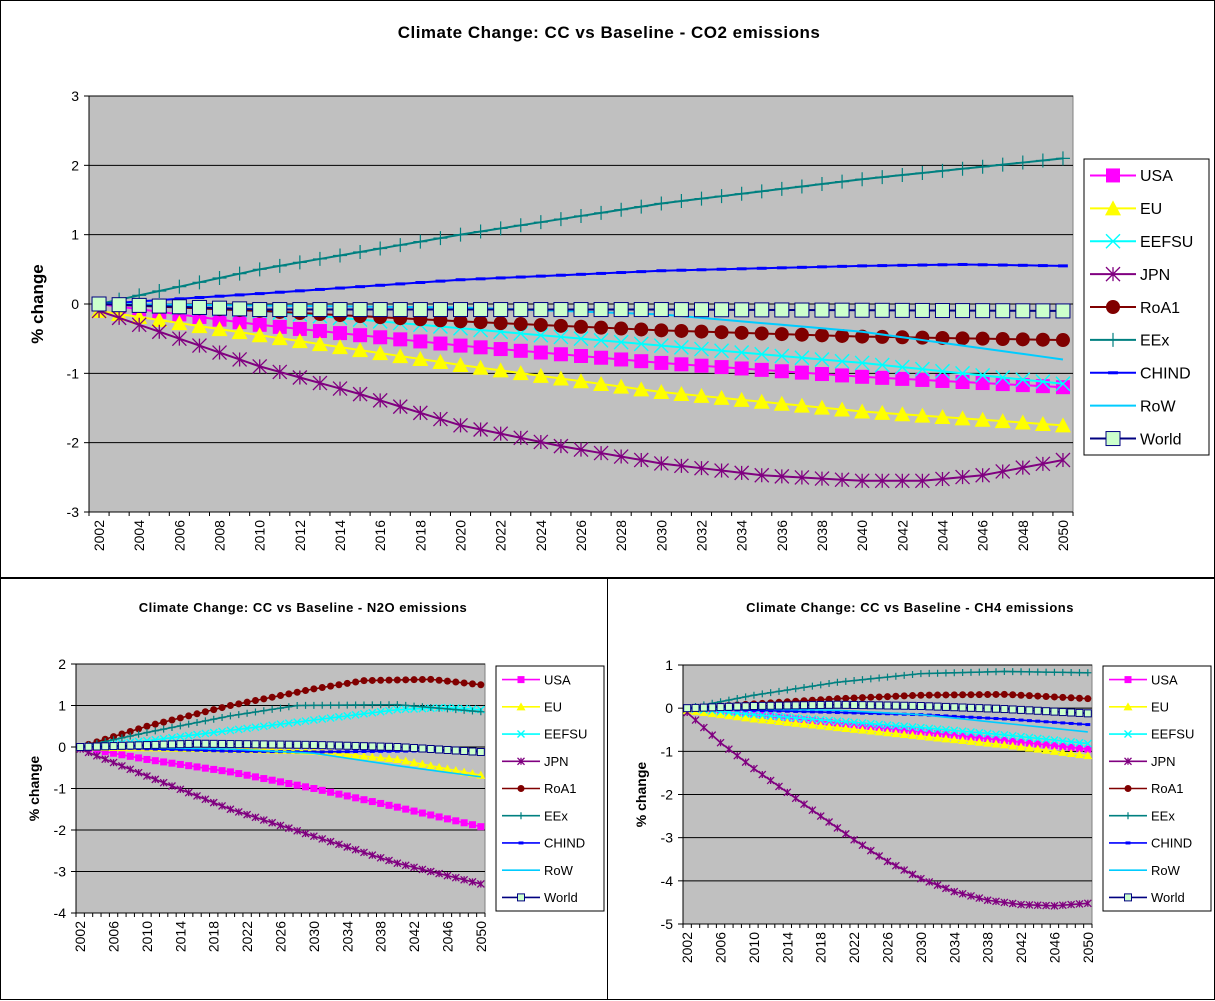 This screenshot has height=1001, width=1215. What do you see at coordinates (280, 816) in the screenshot?
I see `series-jpn` at bounding box center [280, 816].